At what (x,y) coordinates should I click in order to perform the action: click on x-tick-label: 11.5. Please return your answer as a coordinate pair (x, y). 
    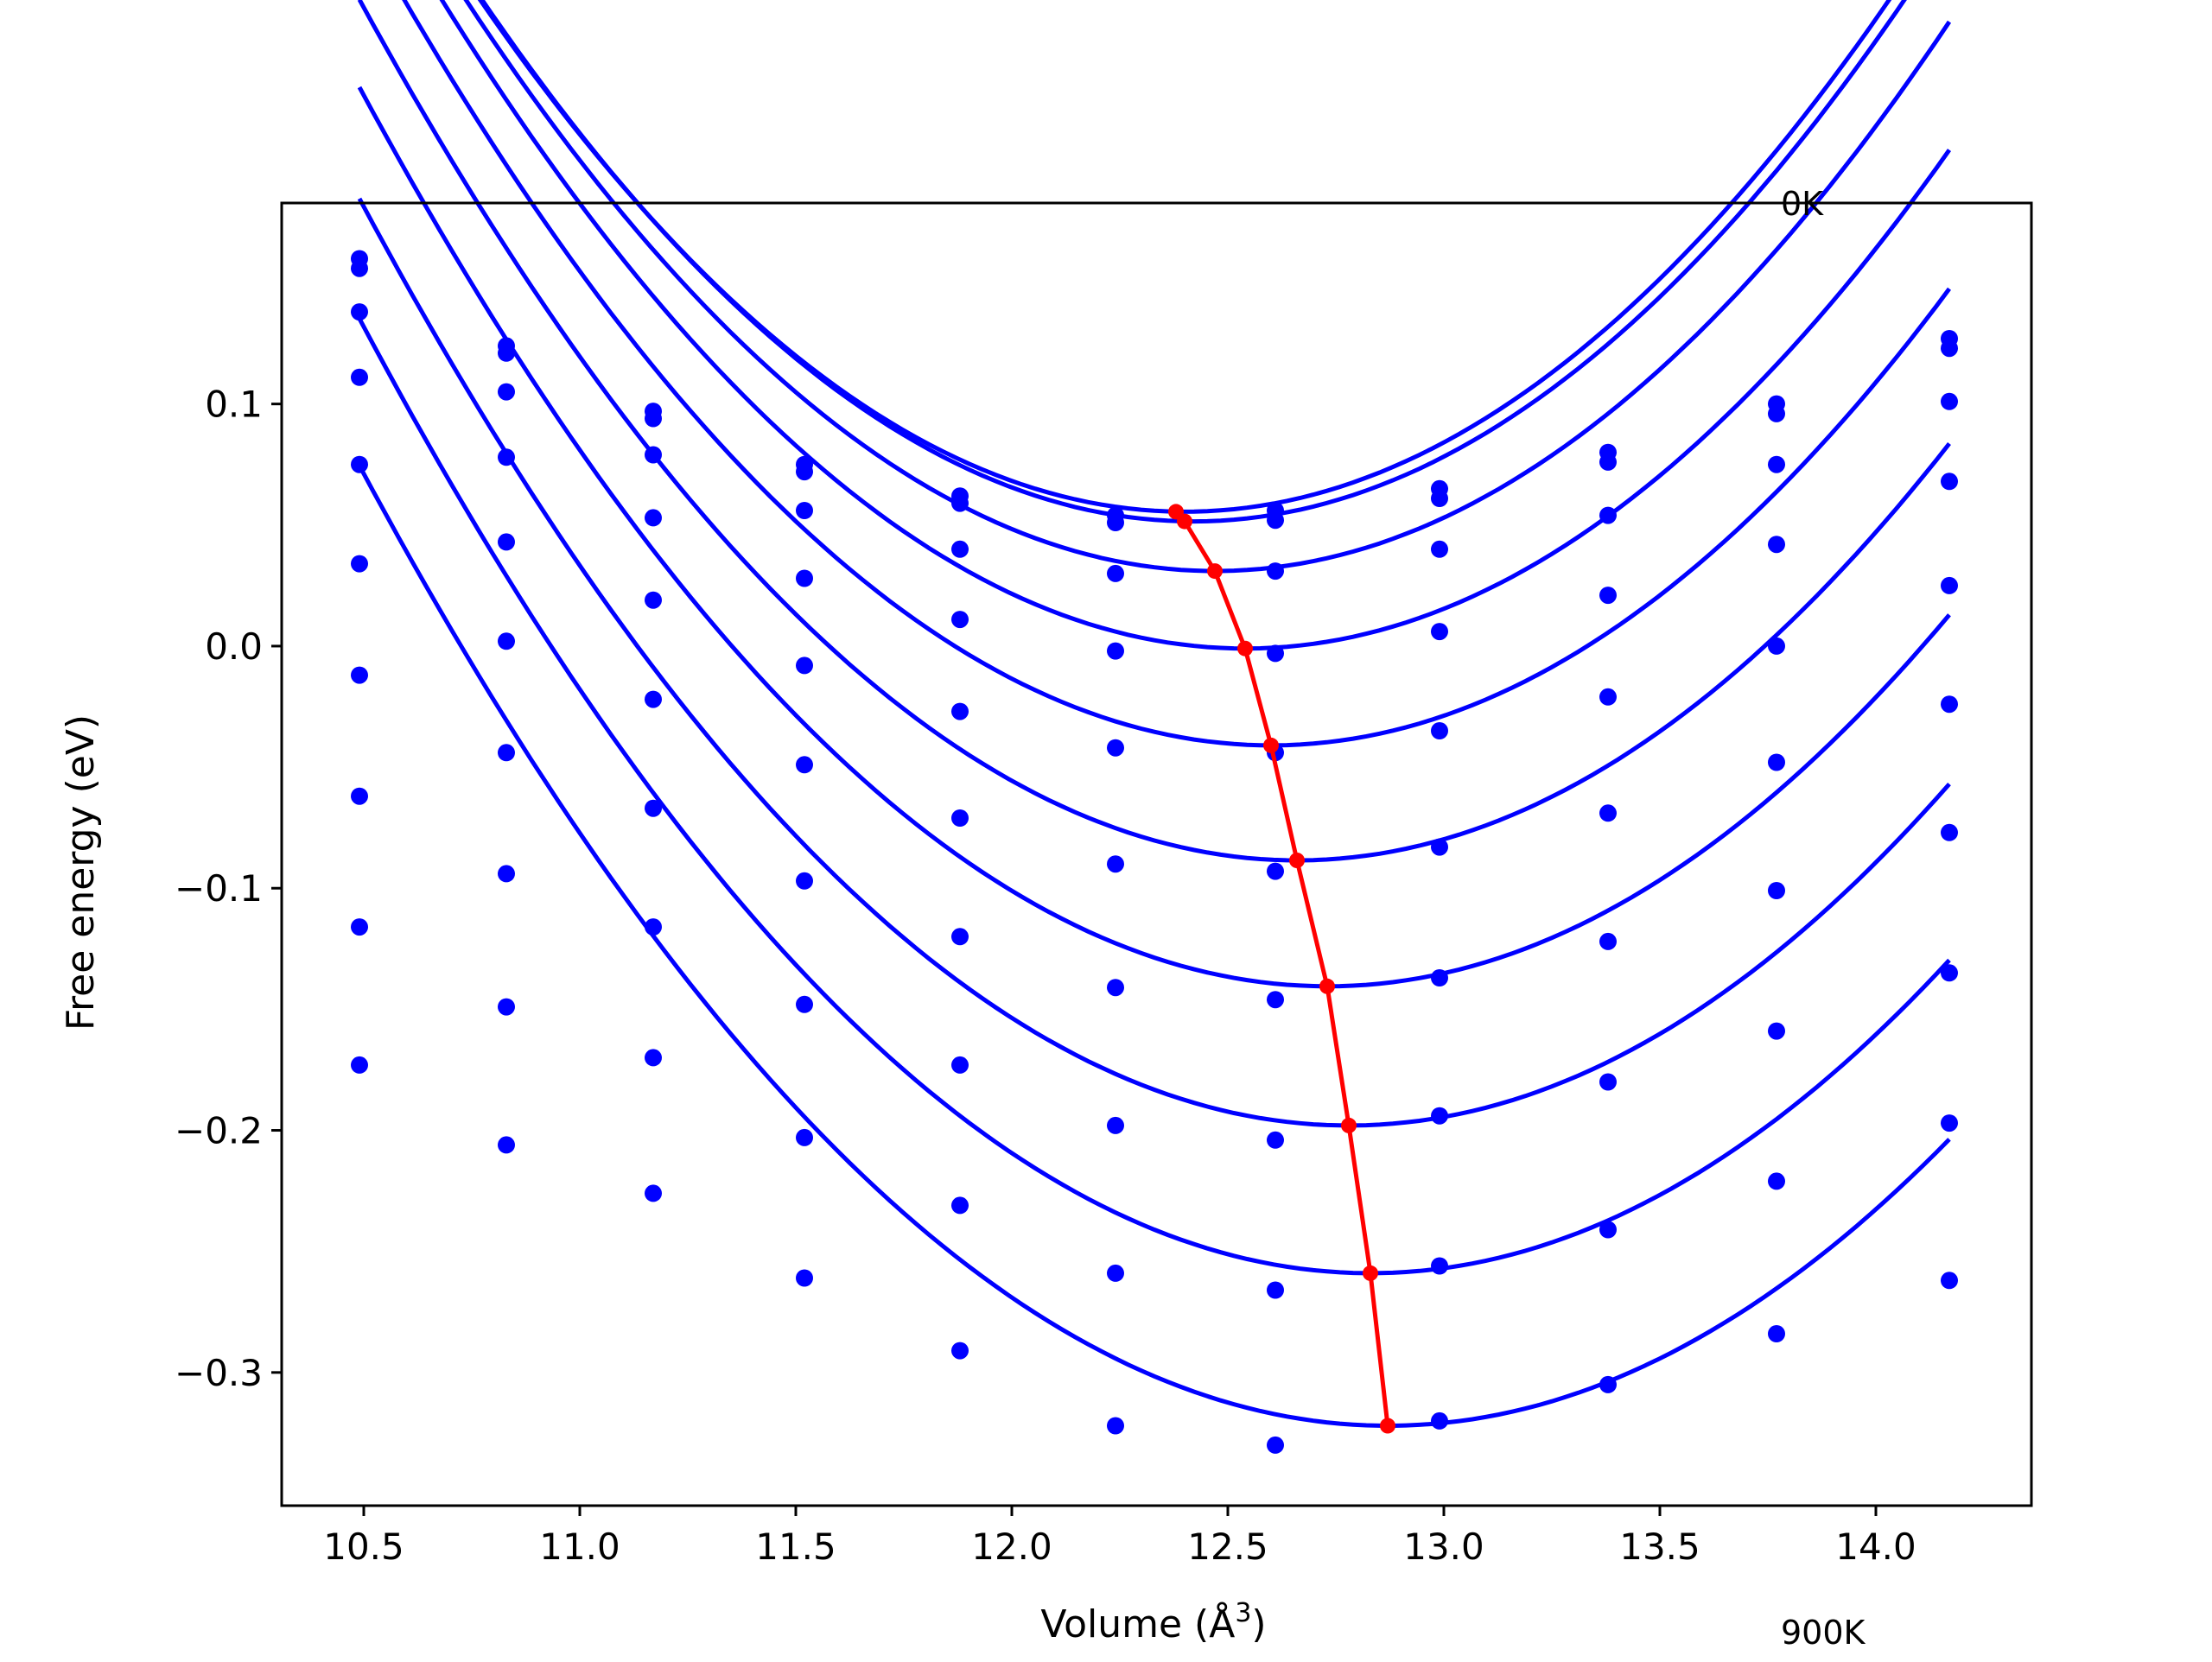
    Looking at the image, I should click on (795, 1547).